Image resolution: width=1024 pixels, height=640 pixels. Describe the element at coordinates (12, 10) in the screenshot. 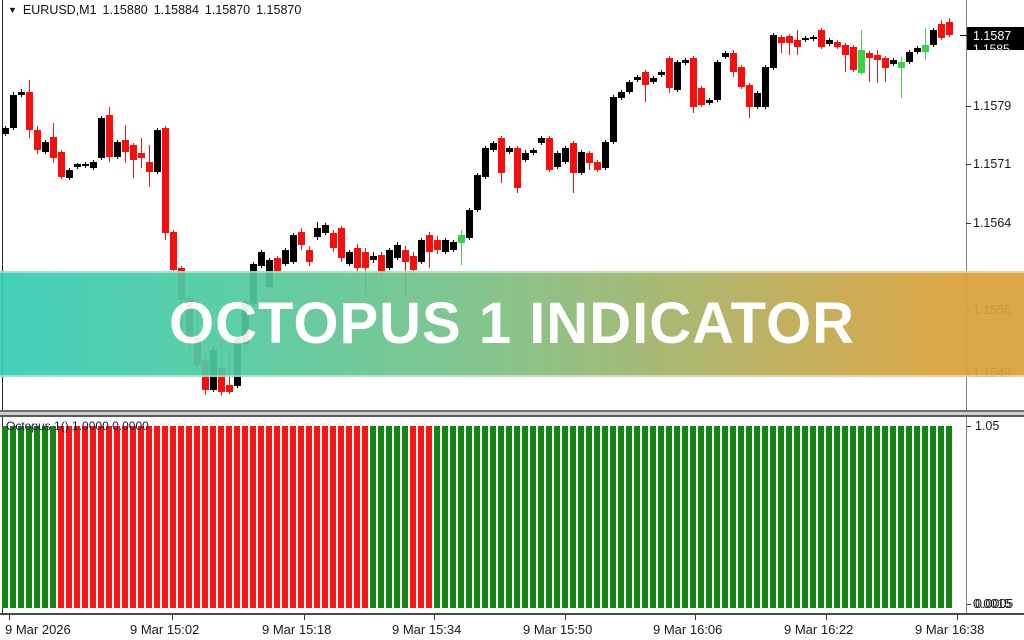

I see `chevron-down-icon: ▼` at that location.